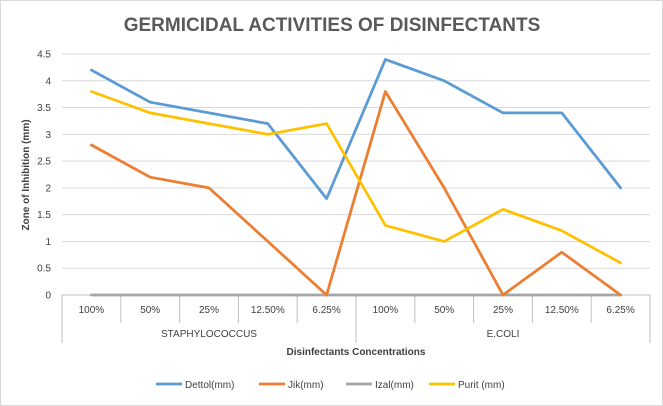 The height and width of the screenshot is (406, 663). What do you see at coordinates (330, 385) in the screenshot?
I see `legend: Dettol(mm) Jik(mm) Izal(mm) Purit (mm)` at bounding box center [330, 385].